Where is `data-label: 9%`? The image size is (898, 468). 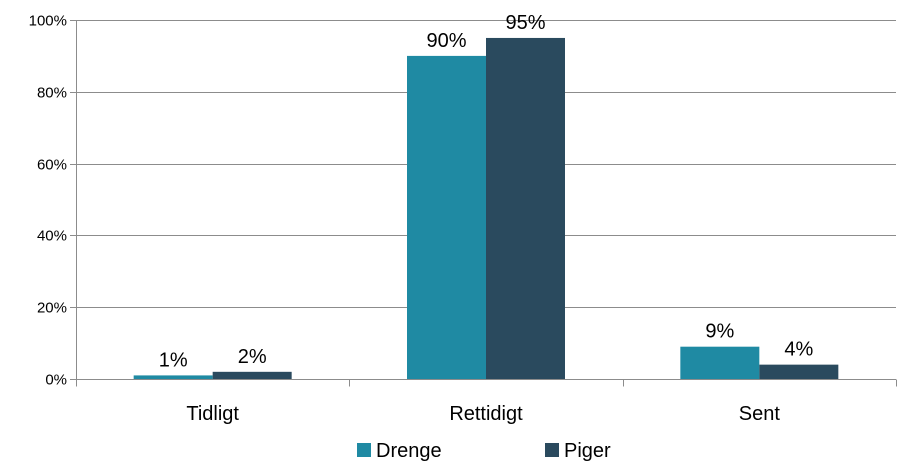 data-label: 9% is located at coordinates (719, 332).